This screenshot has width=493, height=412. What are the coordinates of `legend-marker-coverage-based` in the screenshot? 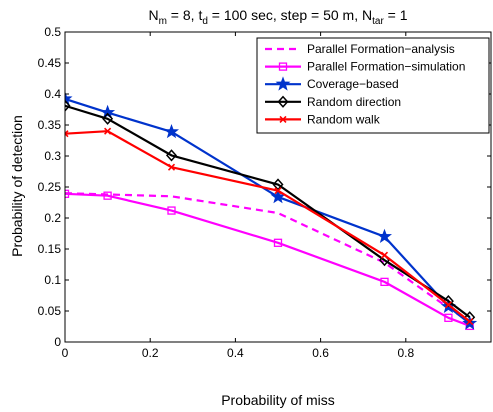 It's located at (283, 83).